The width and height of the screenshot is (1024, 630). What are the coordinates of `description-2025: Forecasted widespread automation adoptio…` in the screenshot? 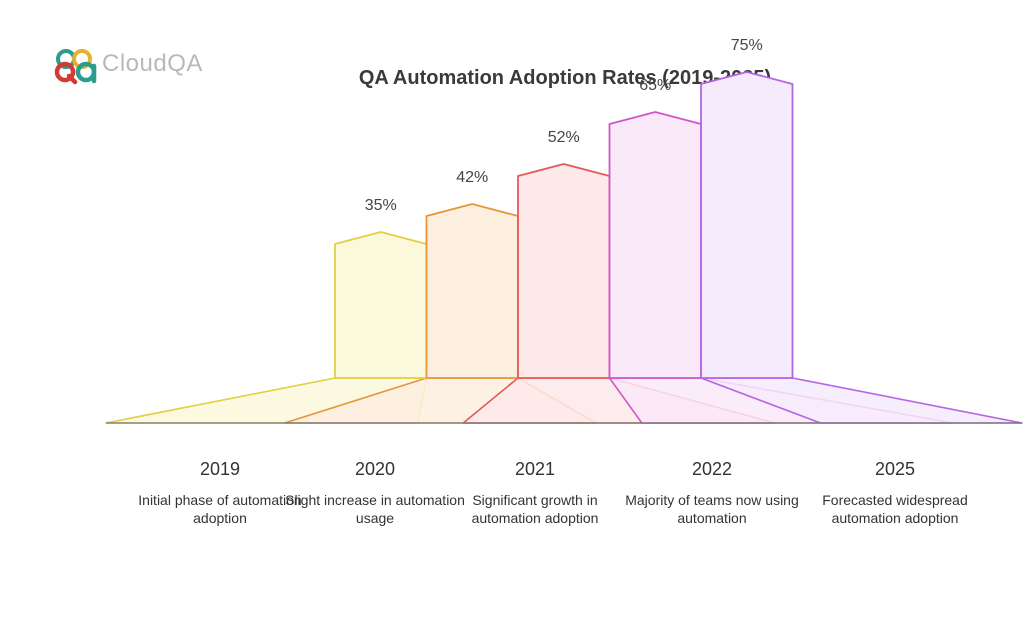 It's located at (895, 509).